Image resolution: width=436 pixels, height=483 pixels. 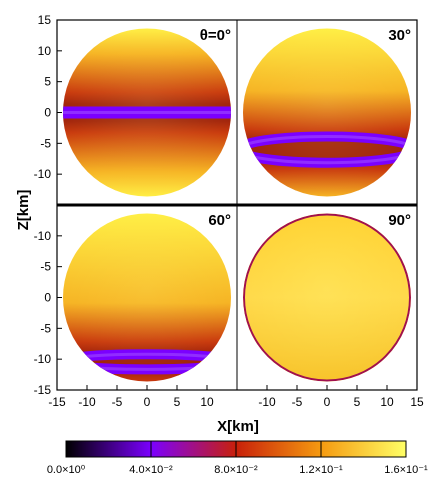 What do you see at coordinates (406, 470) in the screenshot?
I see `colorbar-tick-label: 1.6×10⁻¹` at bounding box center [406, 470].